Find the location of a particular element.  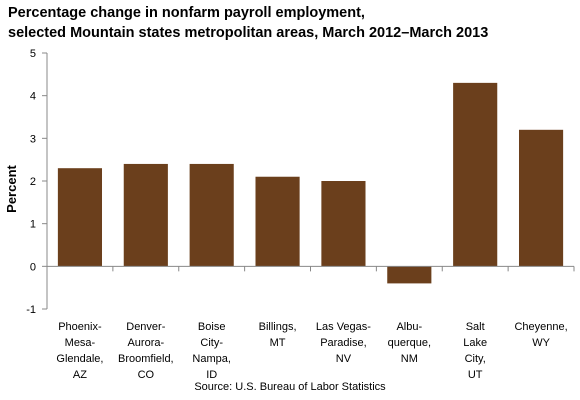

y-tick-label: 5 is located at coordinates (33, 54).